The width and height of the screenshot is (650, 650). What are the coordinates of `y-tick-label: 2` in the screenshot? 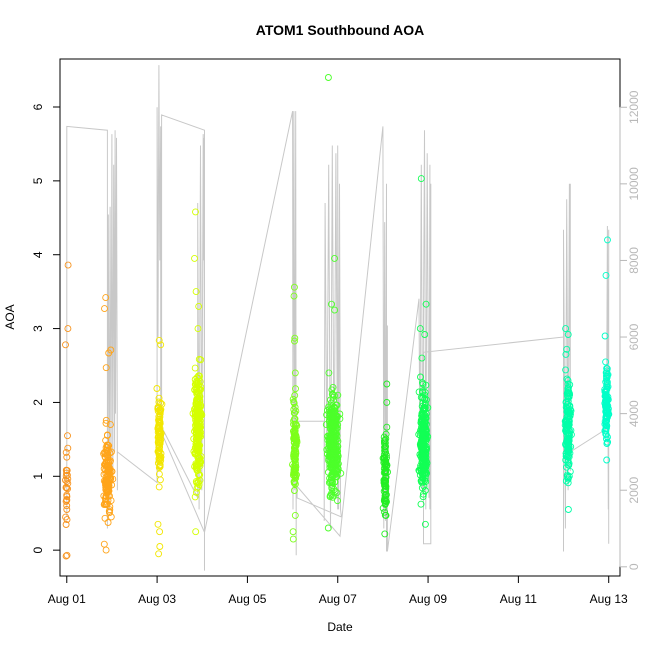 It's located at (38, 402).